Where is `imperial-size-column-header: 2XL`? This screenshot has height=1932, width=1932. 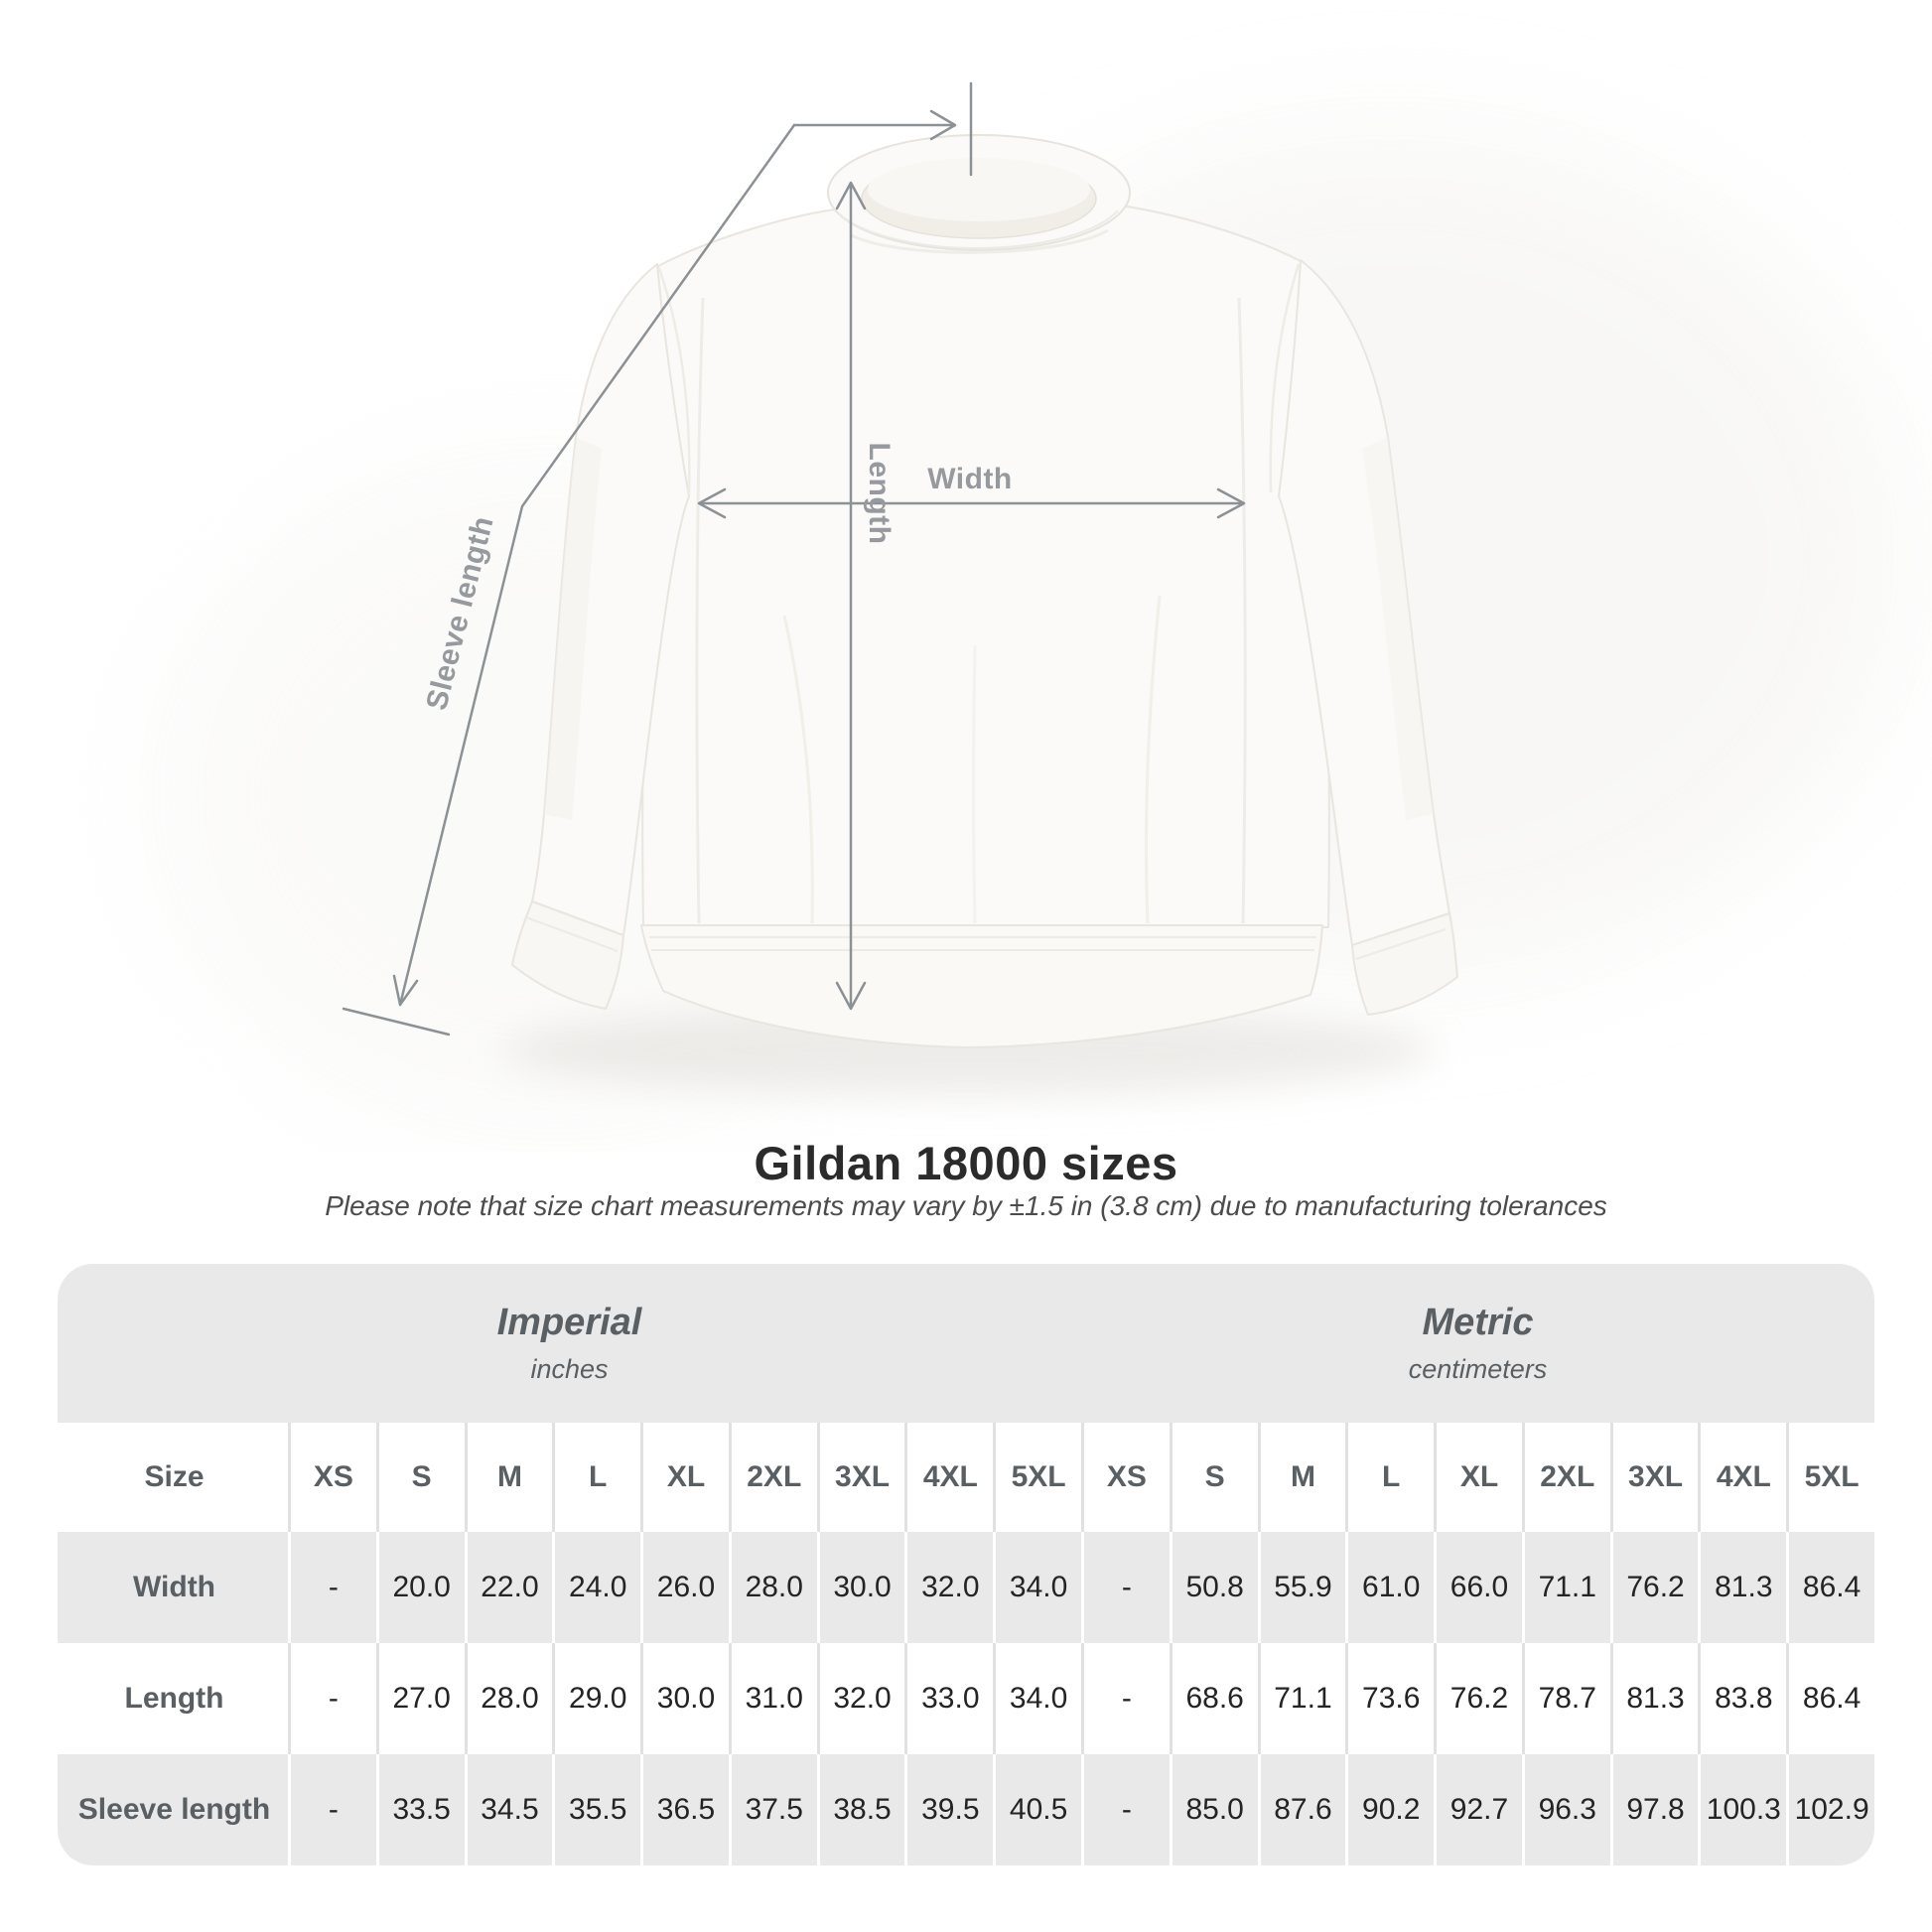
imperial-size-column-header: 2XL is located at coordinates (772, 1478).